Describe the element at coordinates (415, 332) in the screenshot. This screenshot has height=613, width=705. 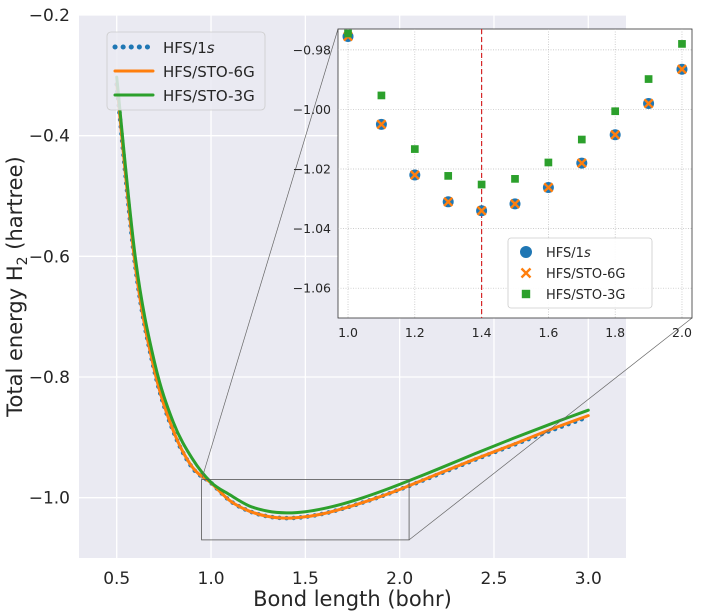
I see `inset-x-tick-label: 1.2` at that location.